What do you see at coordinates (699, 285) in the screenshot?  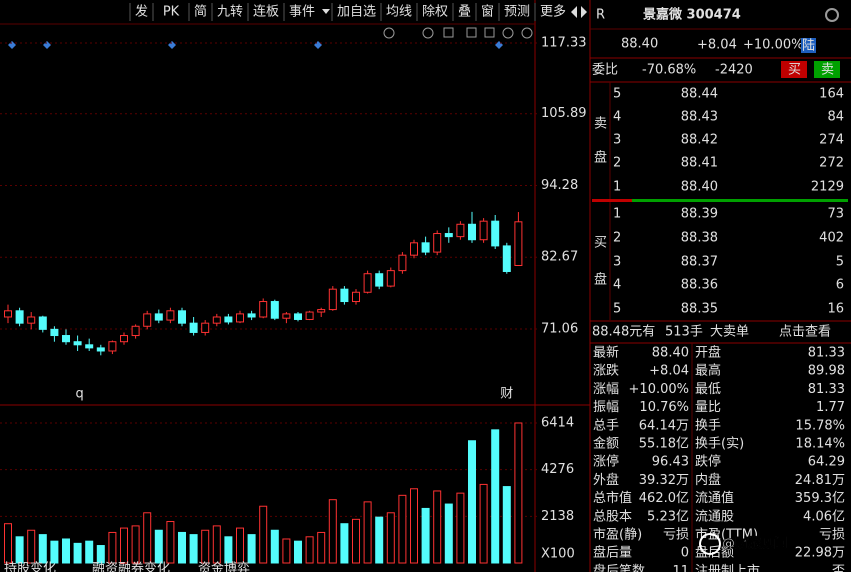 I see `book-price: 88.36` at bounding box center [699, 285].